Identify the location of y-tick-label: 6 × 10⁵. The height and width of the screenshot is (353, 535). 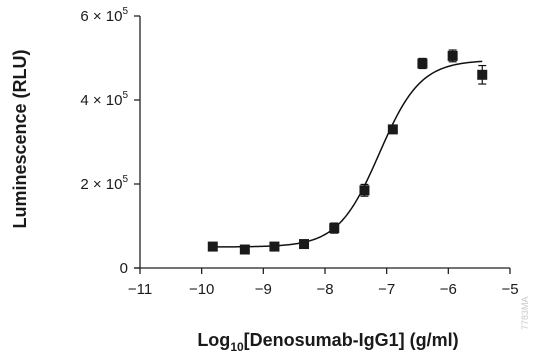
(104, 15).